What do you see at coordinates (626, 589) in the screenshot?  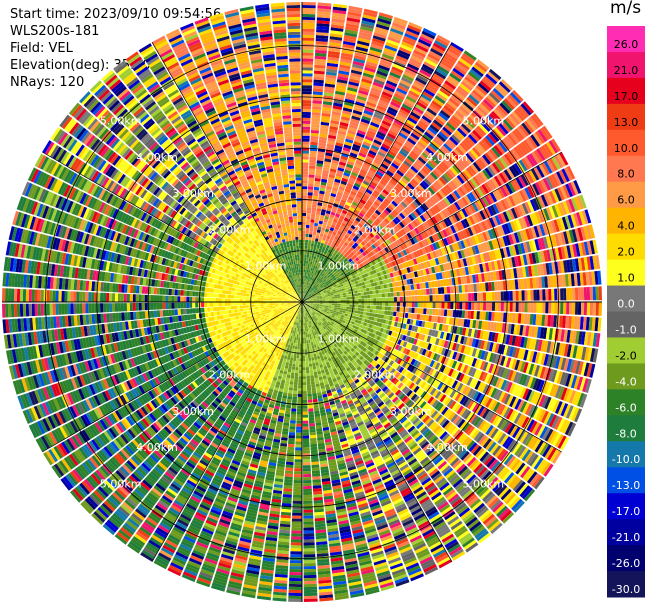 I see `colorbar-tick-label: -30.0` at bounding box center [626, 589].